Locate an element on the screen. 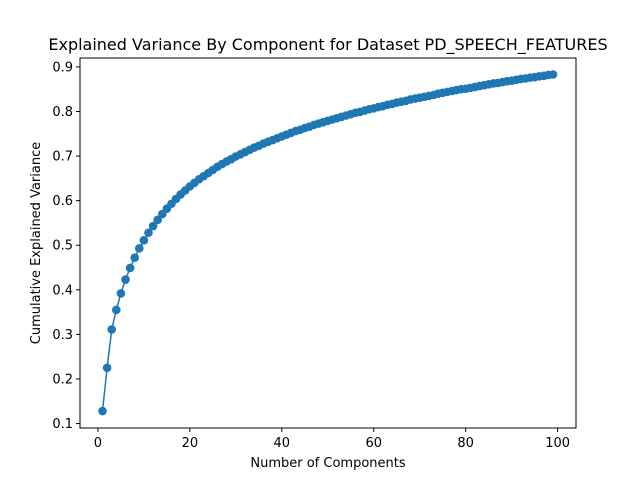  x-tick-label: 20 is located at coordinates (190, 443).